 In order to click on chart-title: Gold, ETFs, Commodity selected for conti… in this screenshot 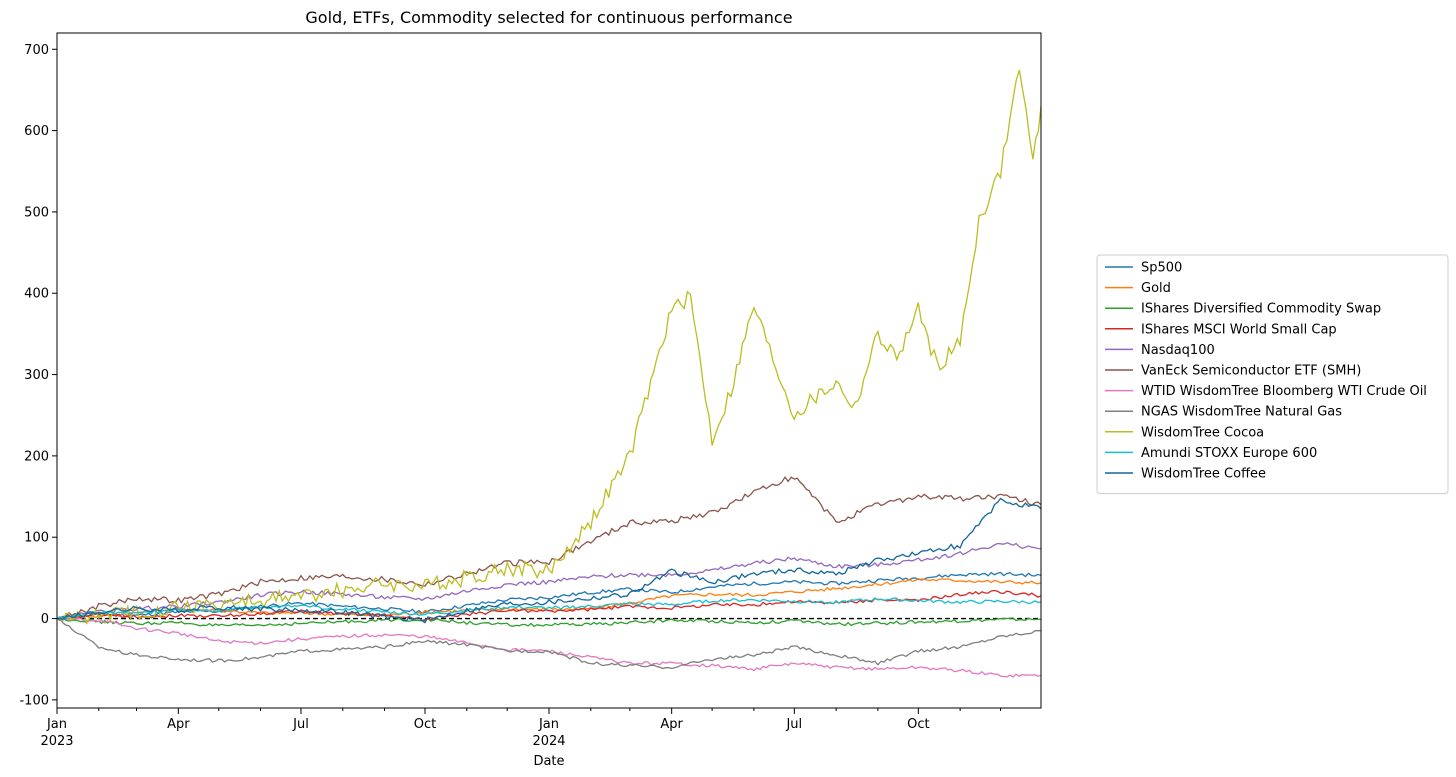, I will do `click(548, 17)`.